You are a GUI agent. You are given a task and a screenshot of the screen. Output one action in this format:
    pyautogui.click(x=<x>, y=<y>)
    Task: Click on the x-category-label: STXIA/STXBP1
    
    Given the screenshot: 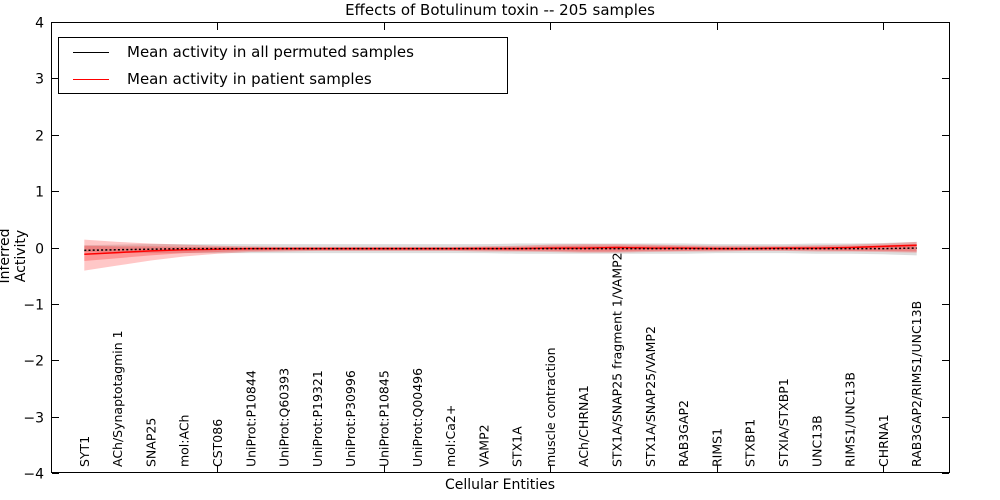 What is the action you would take?
    pyautogui.click(x=783, y=422)
    